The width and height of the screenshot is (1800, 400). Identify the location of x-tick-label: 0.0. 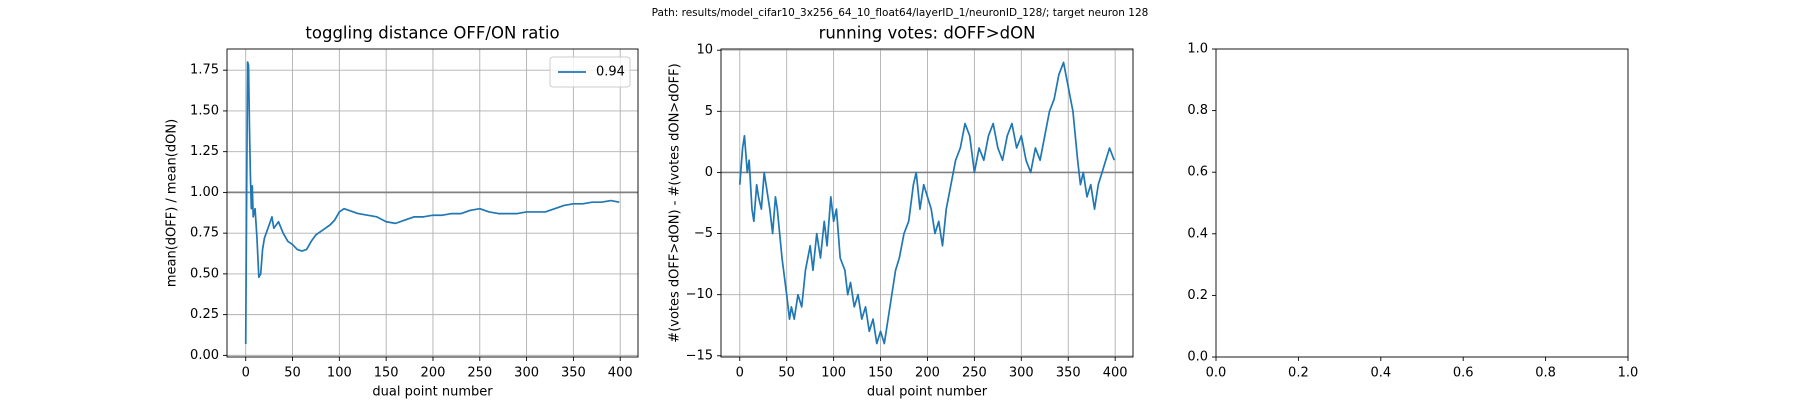
(1216, 373).